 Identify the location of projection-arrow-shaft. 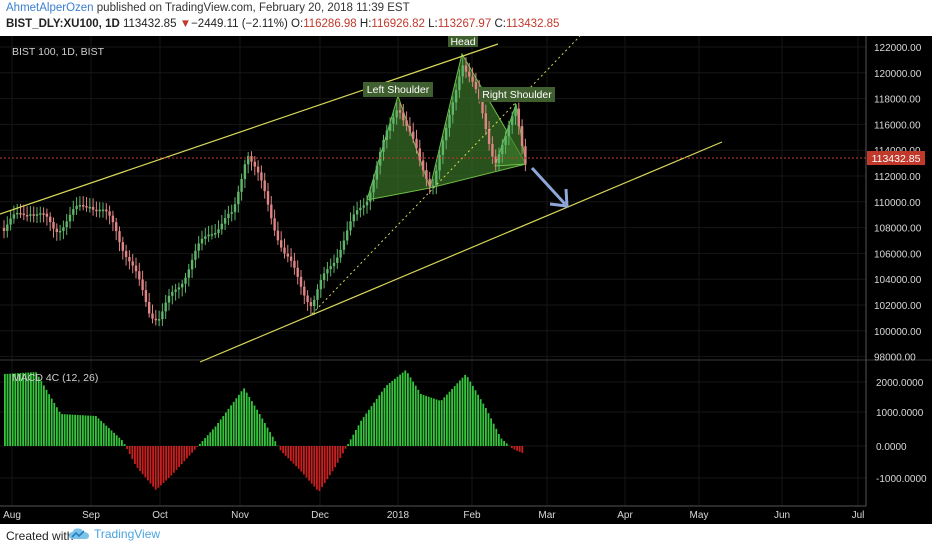
(548, 186).